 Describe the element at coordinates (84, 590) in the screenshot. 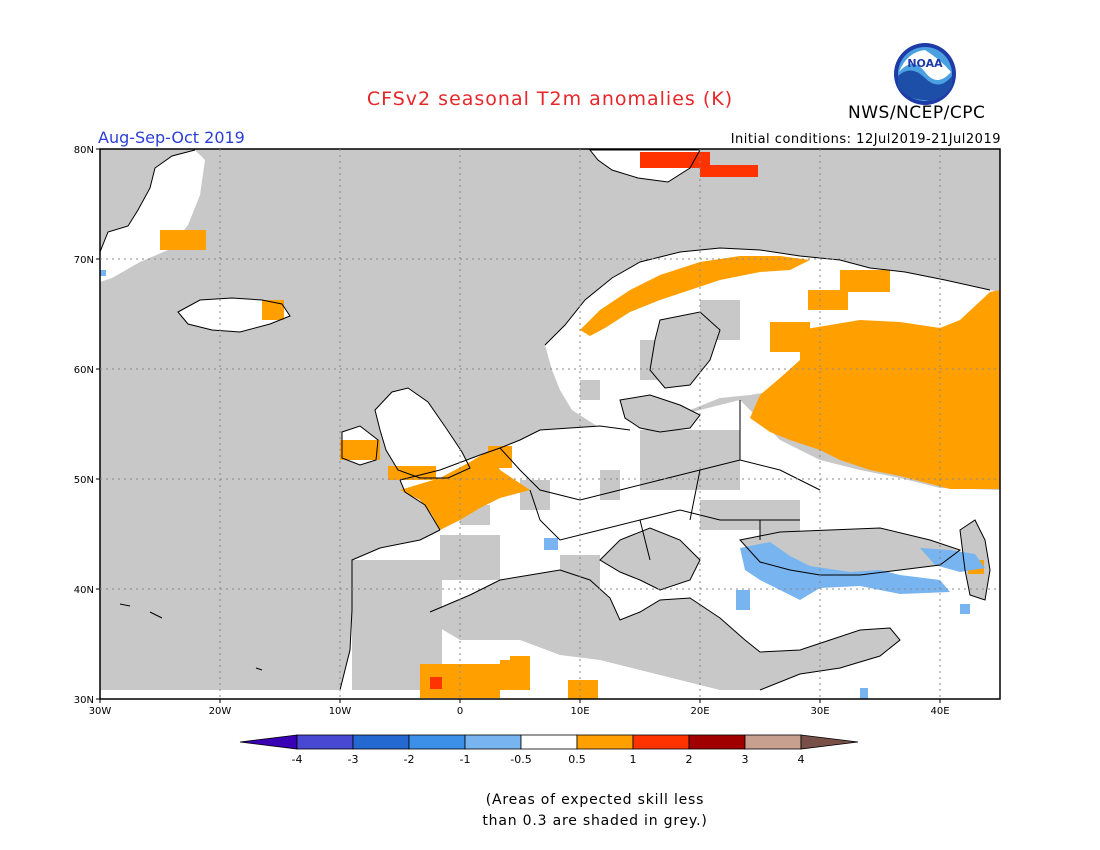

I see `lat-tick-label: 40N` at that location.